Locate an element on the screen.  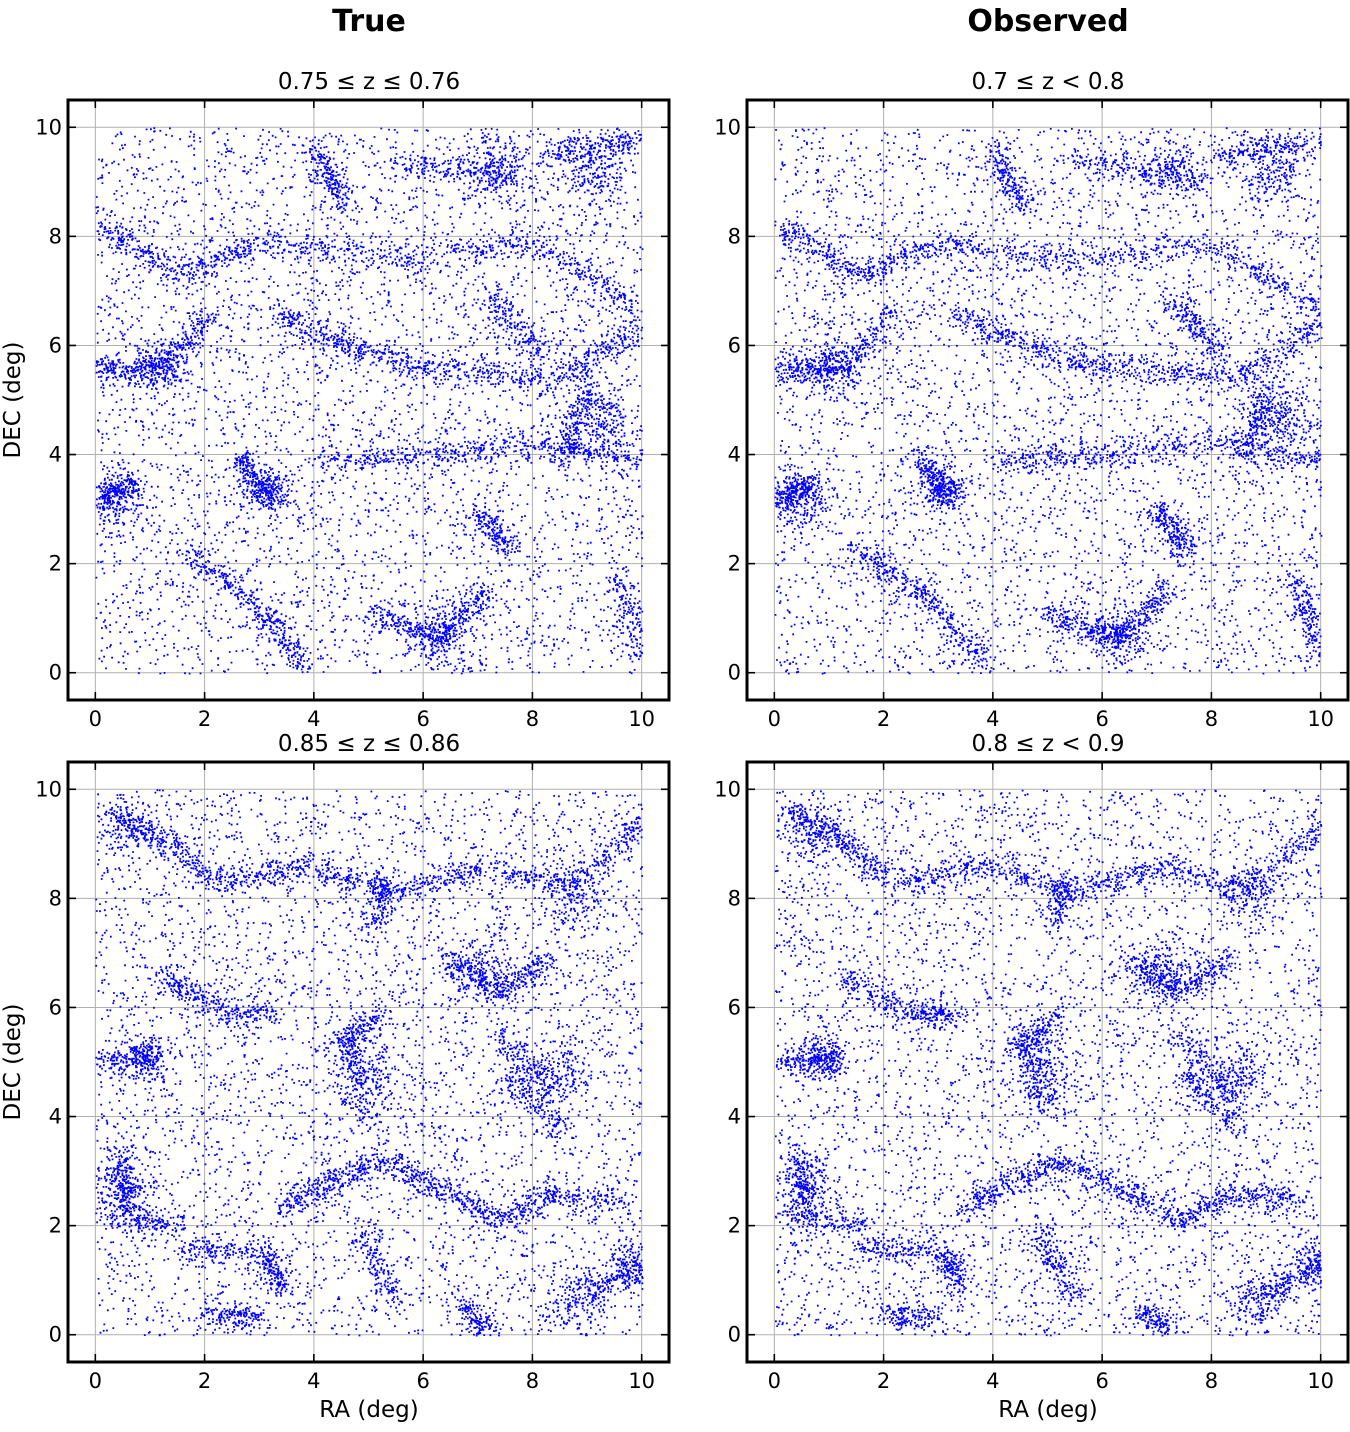
column-title-true: True is located at coordinates (369, 21).